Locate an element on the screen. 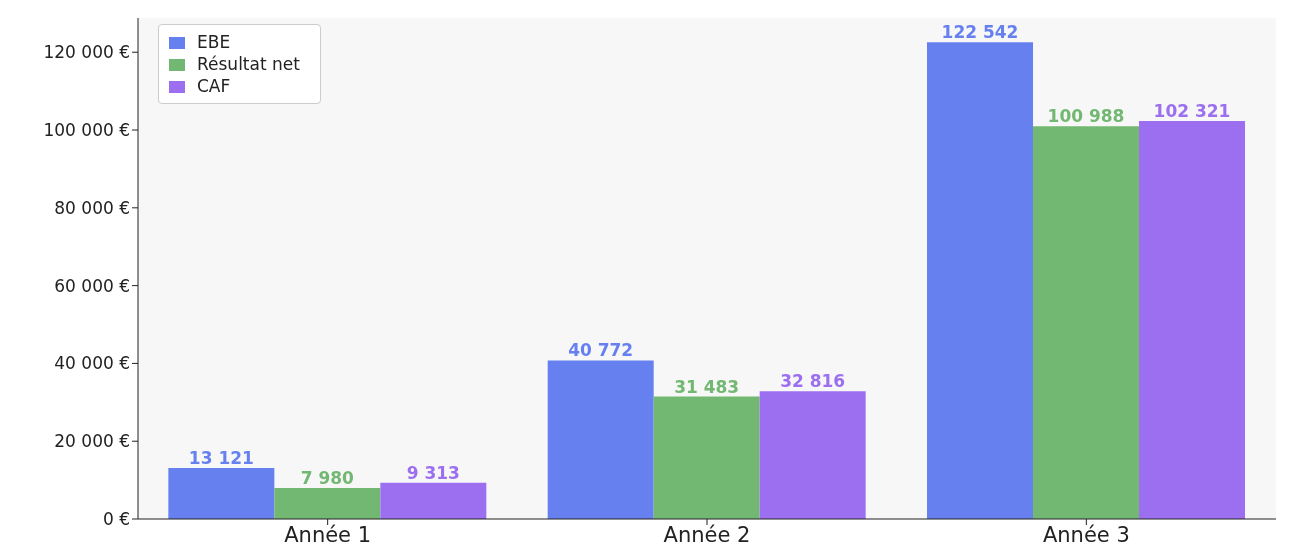 Image resolution: width=1294 pixels, height=558 pixels. x-tick-label: Année 3 is located at coordinates (1086, 534).